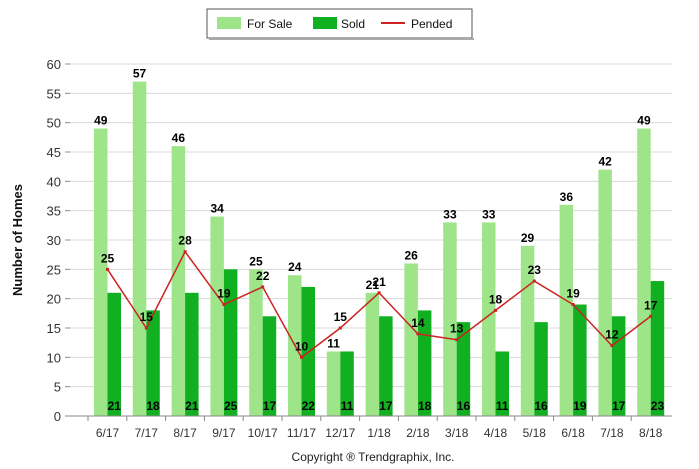  What do you see at coordinates (496, 299) in the screenshot?
I see `data-label-pended: 18` at bounding box center [496, 299].